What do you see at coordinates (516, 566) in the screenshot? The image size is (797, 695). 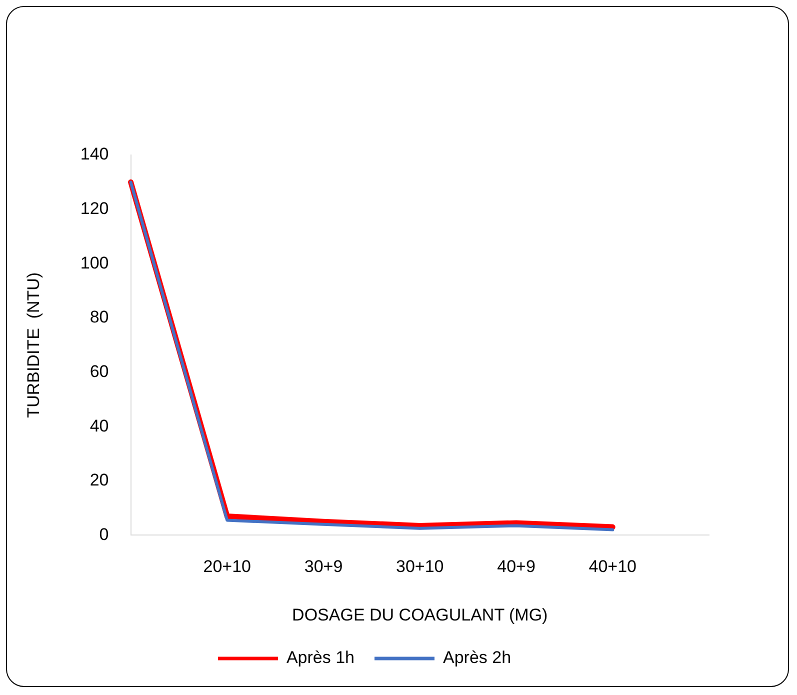 I see `x-tick-label: 40+9` at bounding box center [516, 566].